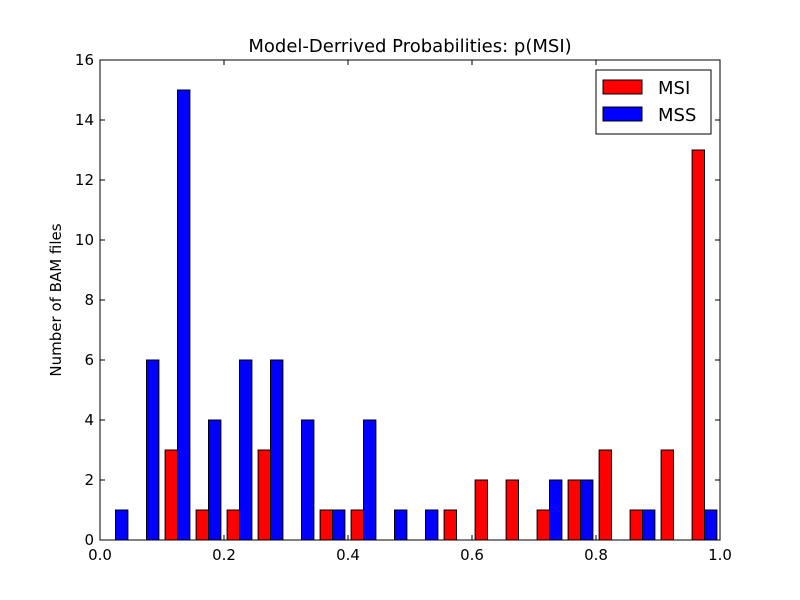 The height and width of the screenshot is (600, 800). I want to click on y-tick-label: 14, so click(84, 120).